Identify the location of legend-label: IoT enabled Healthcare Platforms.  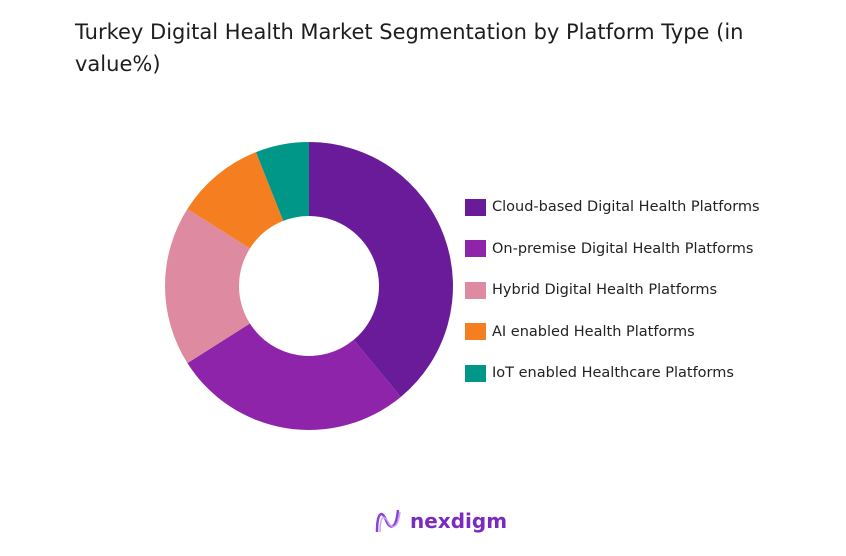
(613, 373).